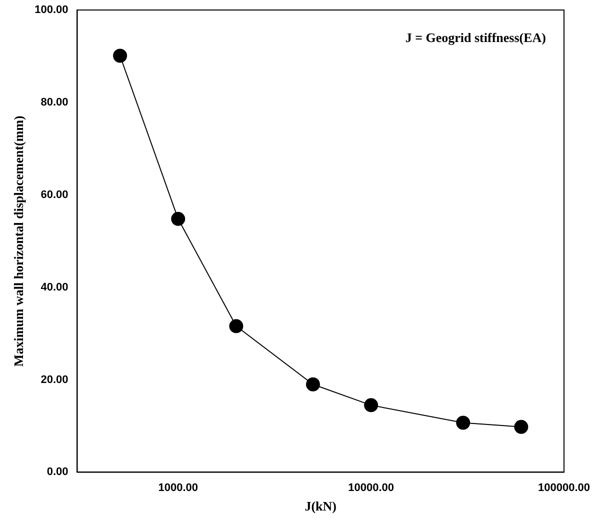 The width and height of the screenshot is (594, 521). I want to click on x-tick-label: 100000.00, so click(564, 488).